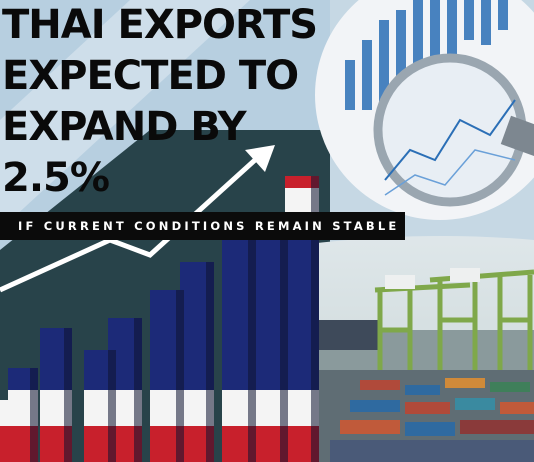  I want to click on headline-line: EXPAND BY, so click(125, 127).